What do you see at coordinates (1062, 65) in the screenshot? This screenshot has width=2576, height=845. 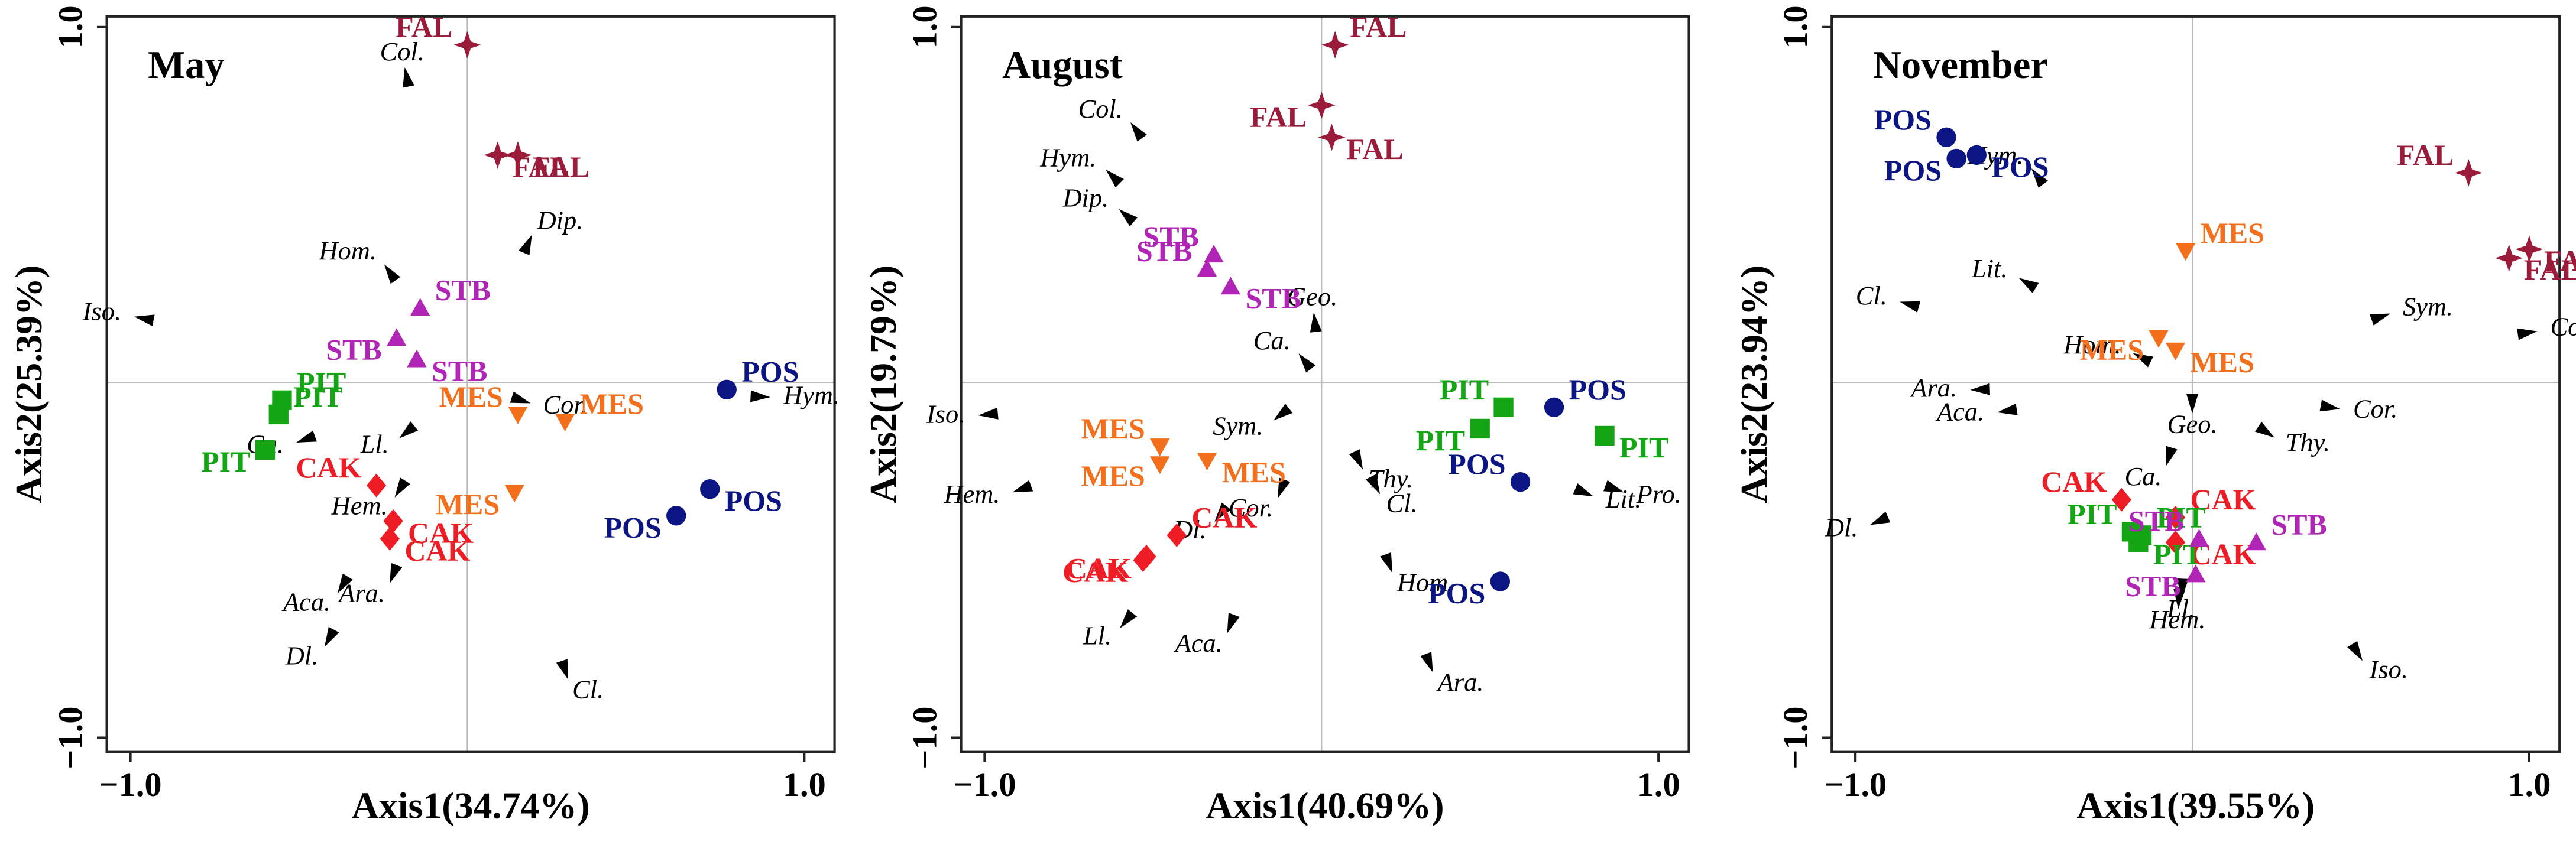 I see `chart-title: August` at bounding box center [1062, 65].